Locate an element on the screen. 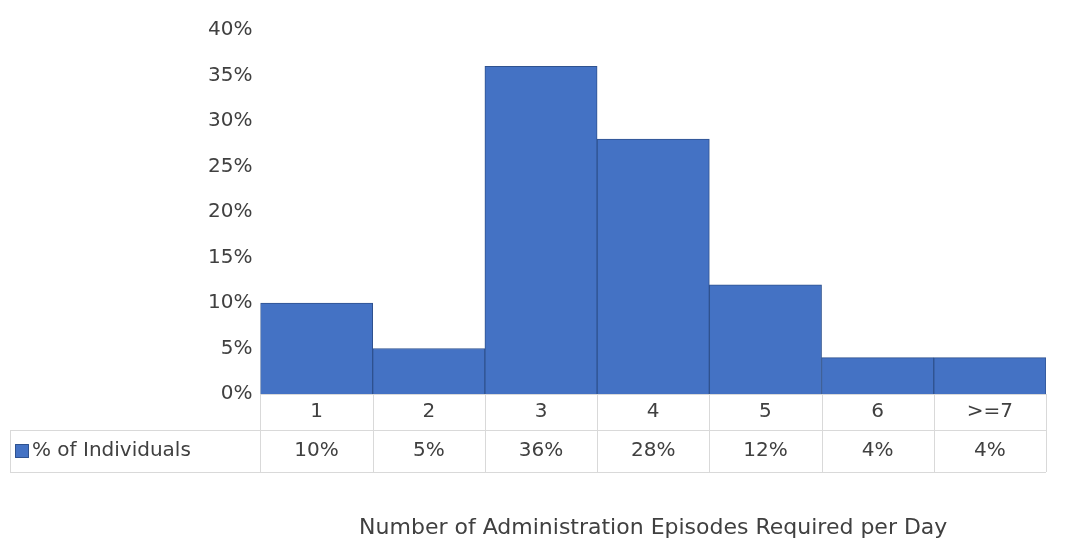 The image size is (1074, 538). data-label: 12% is located at coordinates (765, 449).